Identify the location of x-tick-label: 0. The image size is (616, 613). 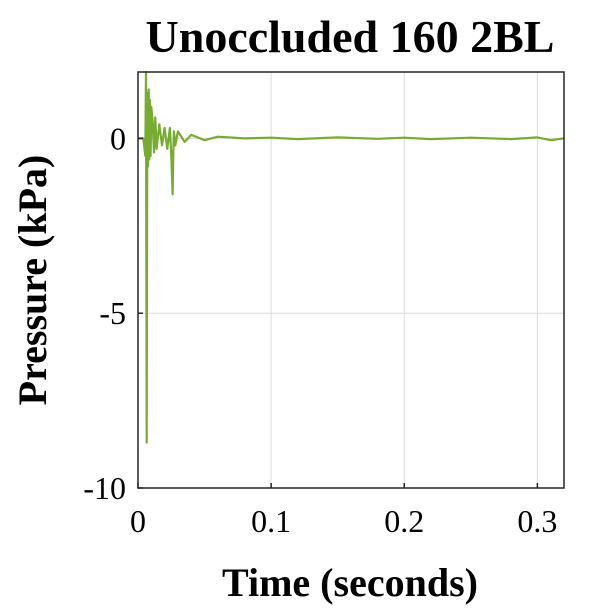
(138, 521).